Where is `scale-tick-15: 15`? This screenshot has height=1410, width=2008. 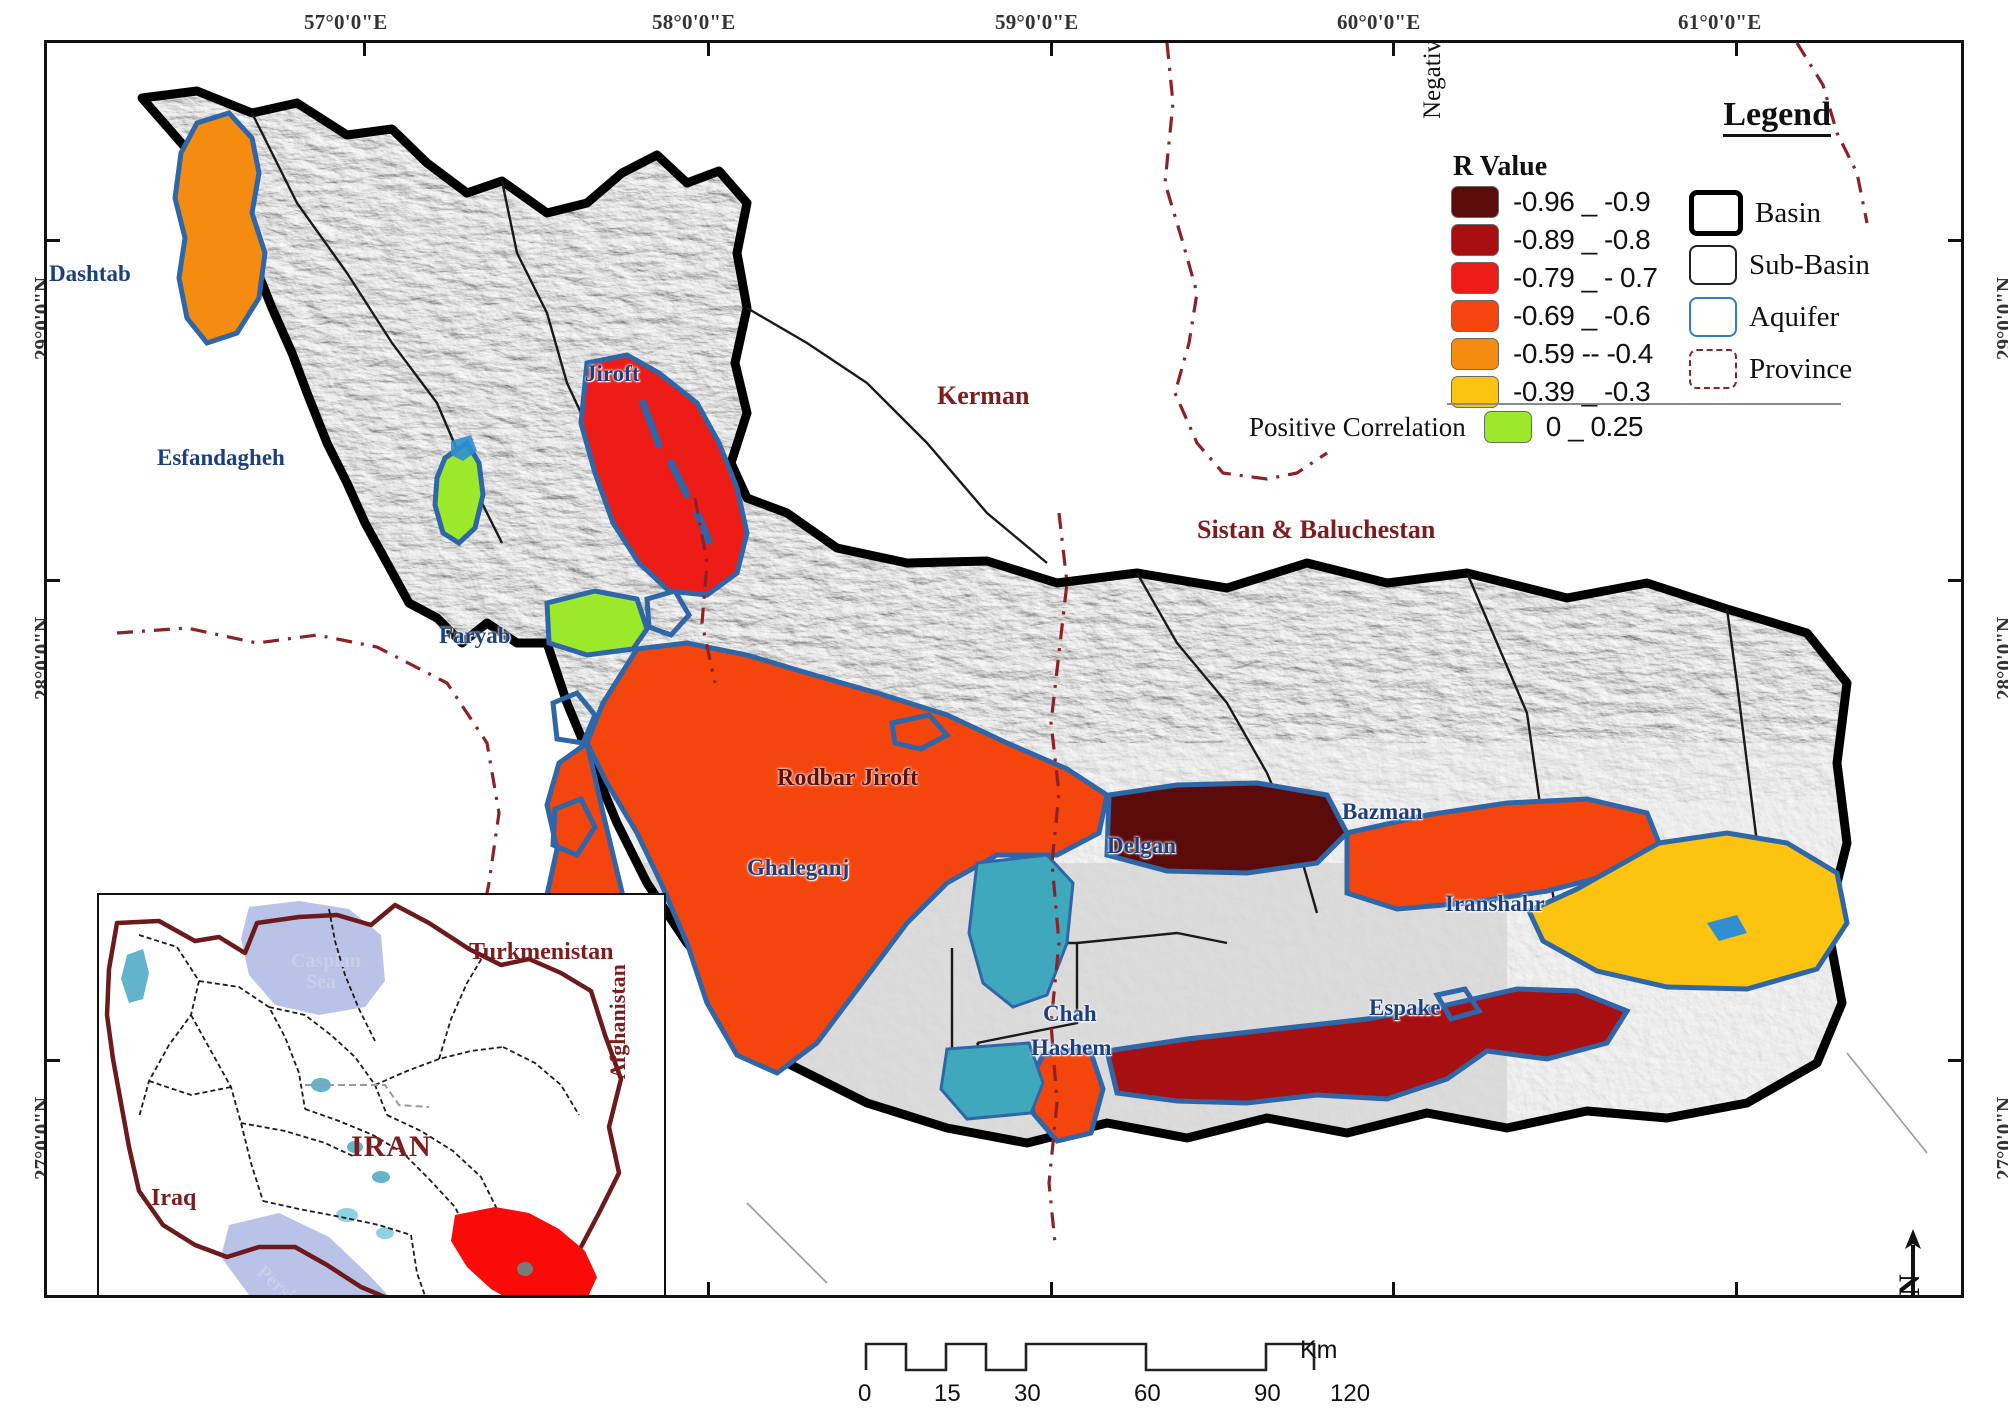 scale-tick-15: 15 is located at coordinates (947, 1393).